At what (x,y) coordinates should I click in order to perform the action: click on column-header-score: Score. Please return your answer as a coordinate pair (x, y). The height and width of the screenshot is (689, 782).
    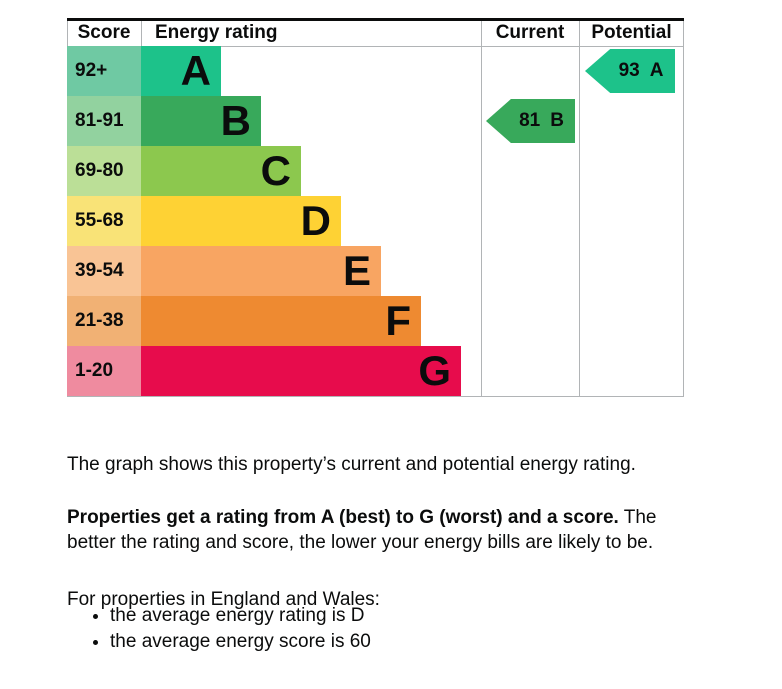
    Looking at the image, I should click on (104, 32).